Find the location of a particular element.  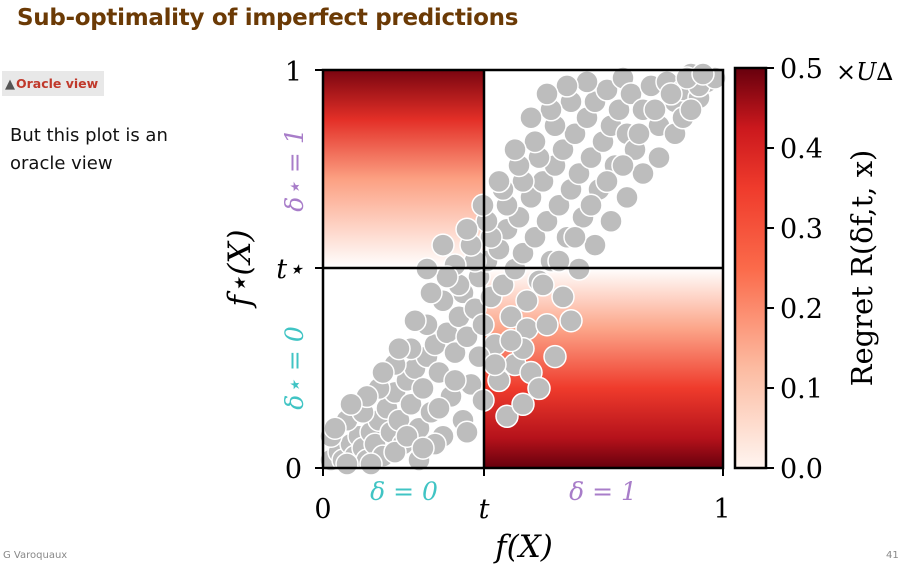

colorbar-label: Regret R(δf,t, x) is located at coordinates (862, 268).